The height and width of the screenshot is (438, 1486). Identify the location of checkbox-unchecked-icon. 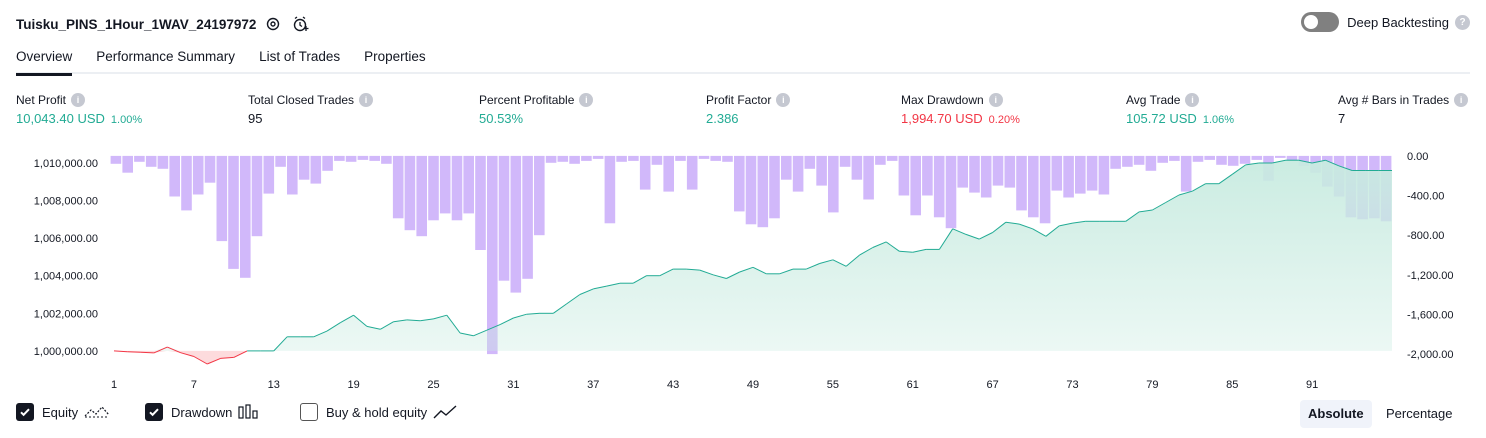
(309, 412).